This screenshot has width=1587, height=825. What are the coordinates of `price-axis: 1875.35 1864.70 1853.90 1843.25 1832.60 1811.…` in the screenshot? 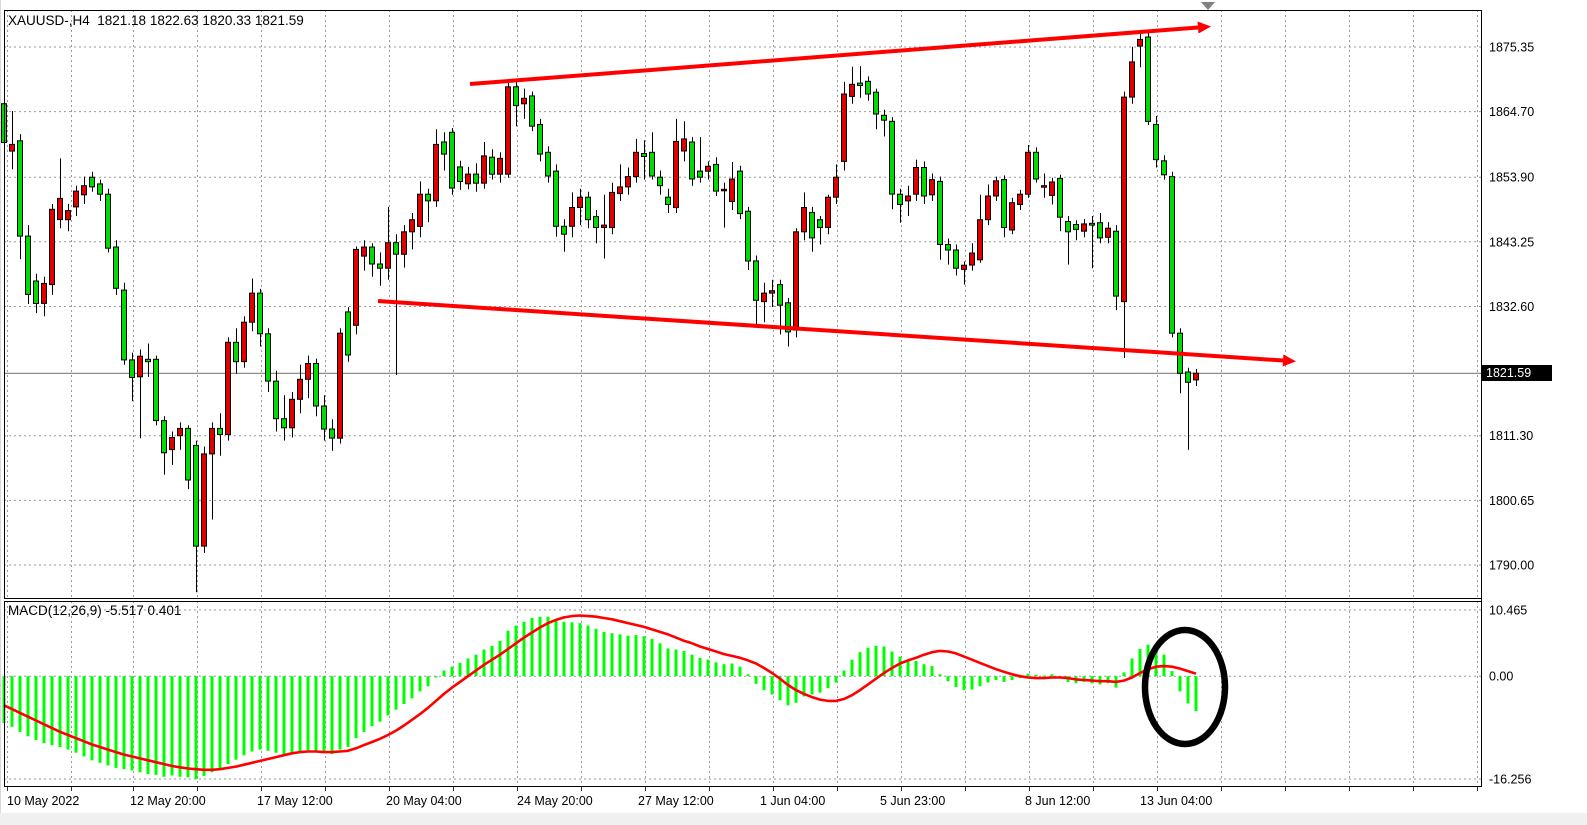 It's located at (1511, 307).